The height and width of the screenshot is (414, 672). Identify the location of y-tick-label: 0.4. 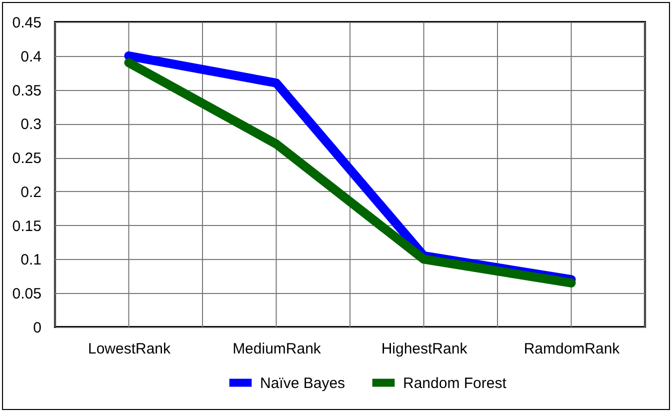
(31, 57).